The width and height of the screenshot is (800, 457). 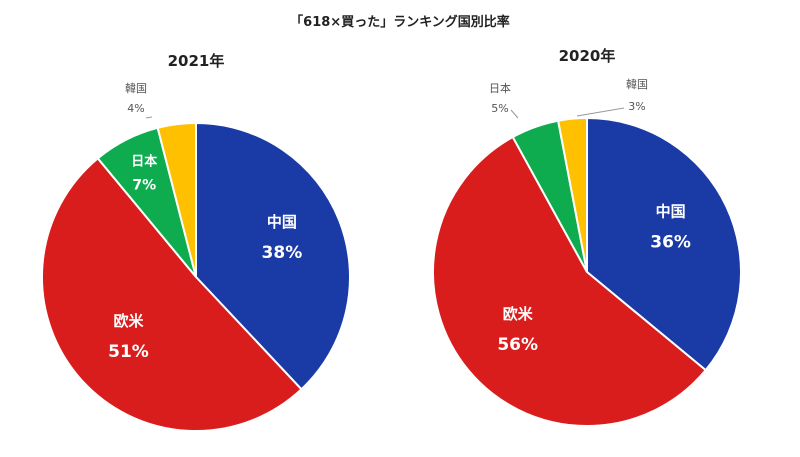 I want to click on chart-2020-title: 2020年, so click(x=587, y=56).